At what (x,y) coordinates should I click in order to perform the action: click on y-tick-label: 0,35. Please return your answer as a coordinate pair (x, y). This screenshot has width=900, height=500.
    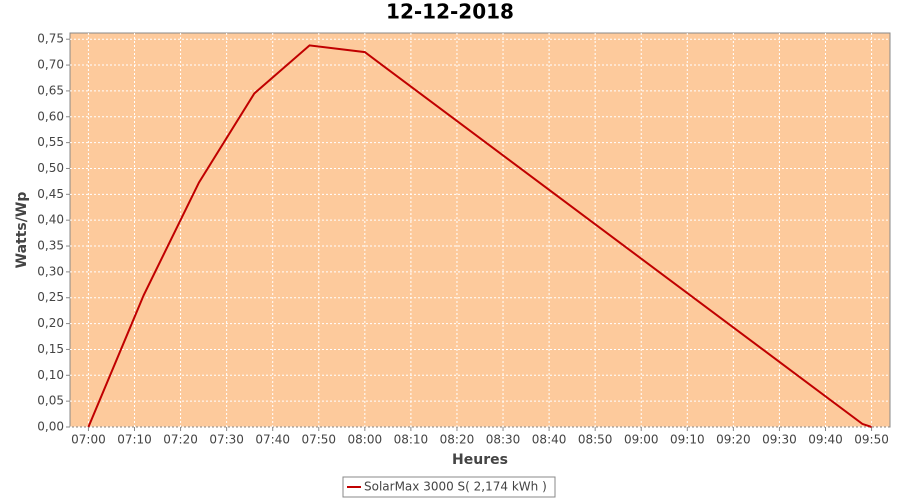
    Looking at the image, I should click on (50, 246).